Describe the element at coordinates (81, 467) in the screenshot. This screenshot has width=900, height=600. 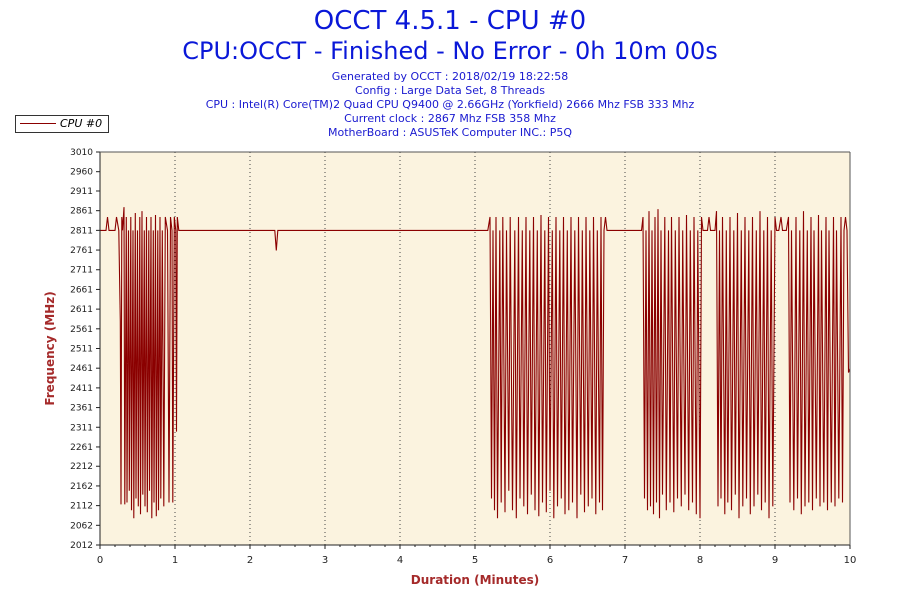
I see `y-tick-label-16: 2212` at that location.